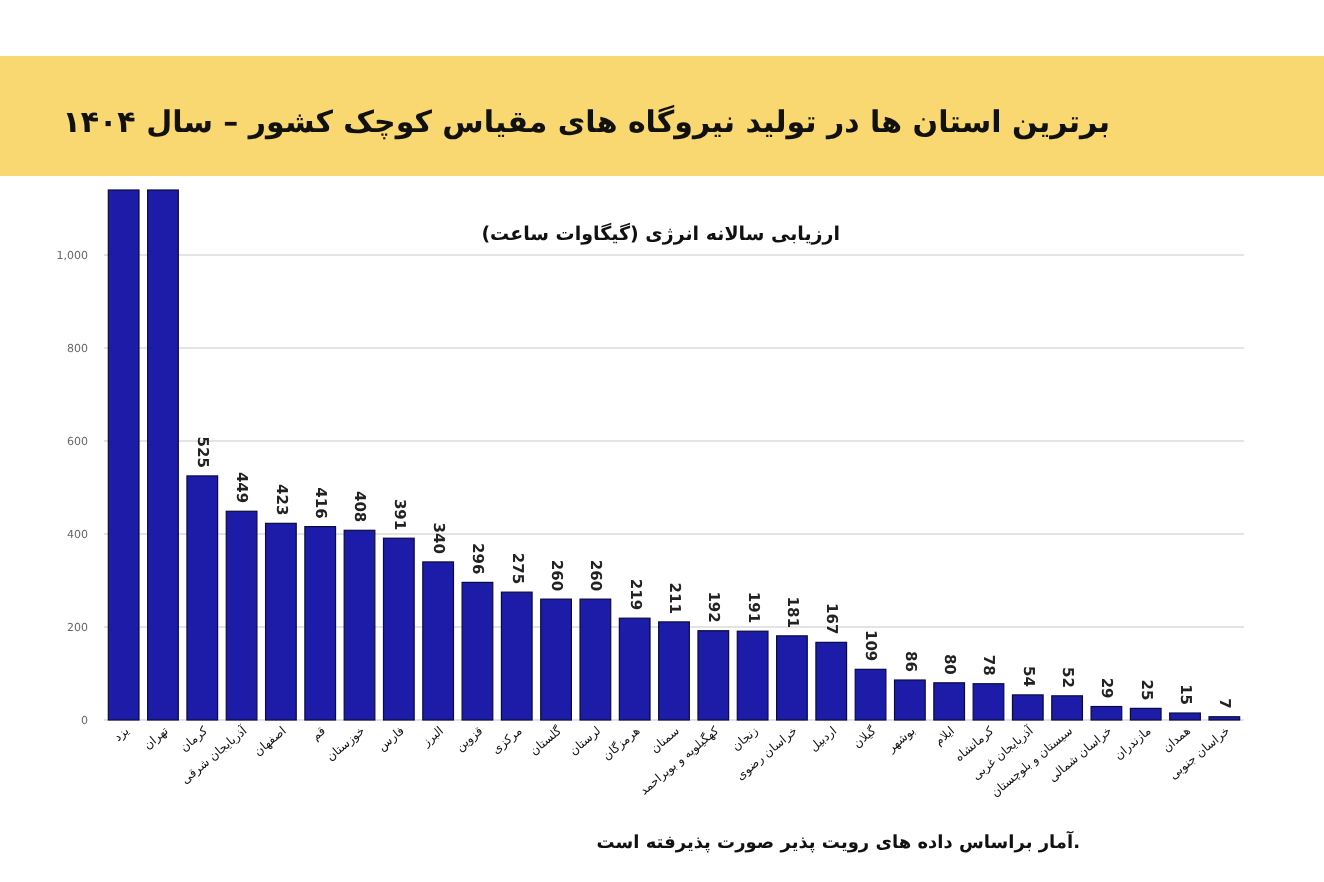 The height and width of the screenshot is (882, 1324). I want to click on chart-title: برترین استان ها در تولید نیروگاه های مقیاس کوچک کشور – سال ۱۴۰۴, so click(586, 122).